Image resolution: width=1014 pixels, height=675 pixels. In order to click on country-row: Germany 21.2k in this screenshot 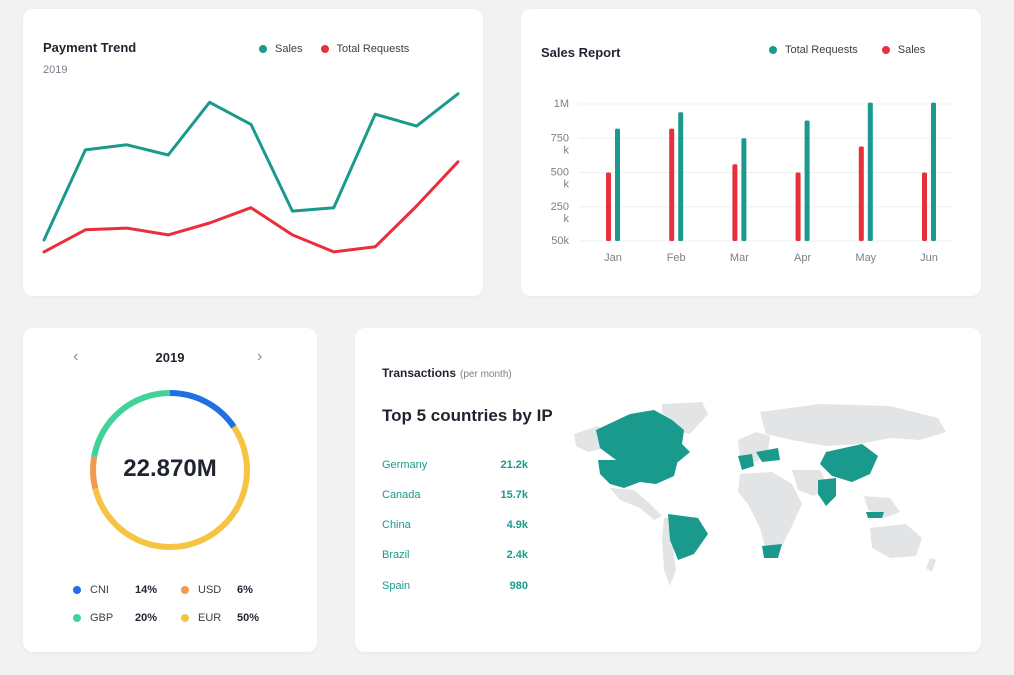, I will do `click(455, 467)`.